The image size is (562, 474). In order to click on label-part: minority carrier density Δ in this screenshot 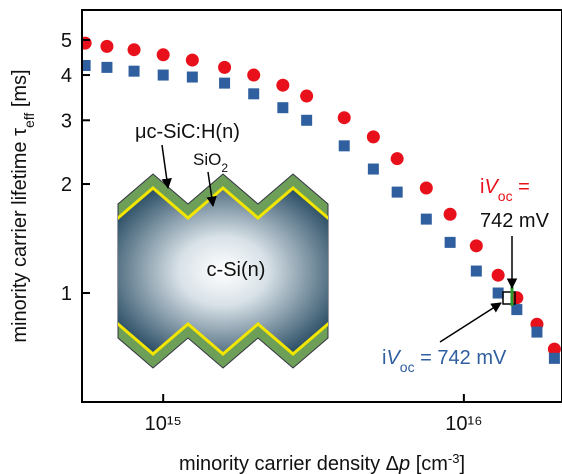, I will do `click(289, 463)`.